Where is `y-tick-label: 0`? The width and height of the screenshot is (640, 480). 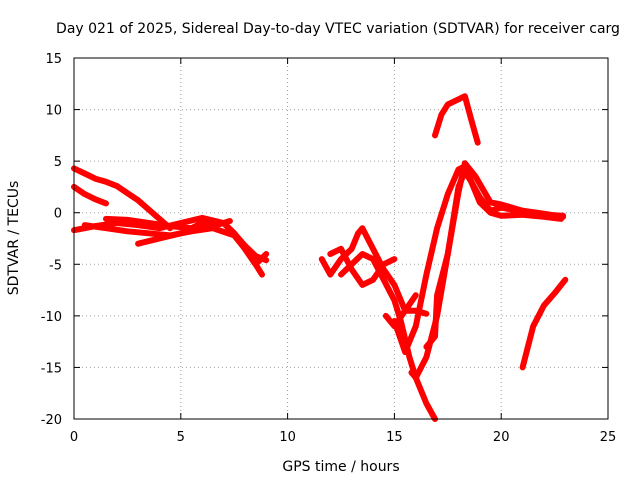
y-tick-label: 0 is located at coordinates (58, 214).